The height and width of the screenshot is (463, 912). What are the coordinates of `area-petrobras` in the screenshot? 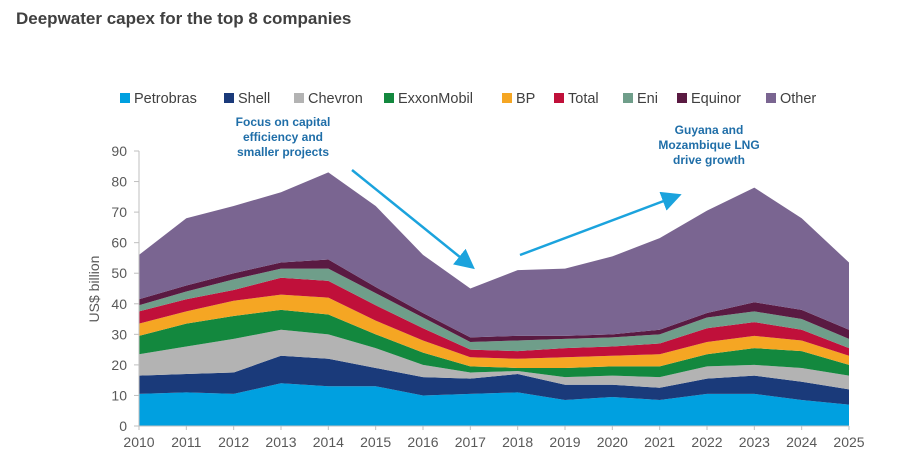 It's located at (494, 404).